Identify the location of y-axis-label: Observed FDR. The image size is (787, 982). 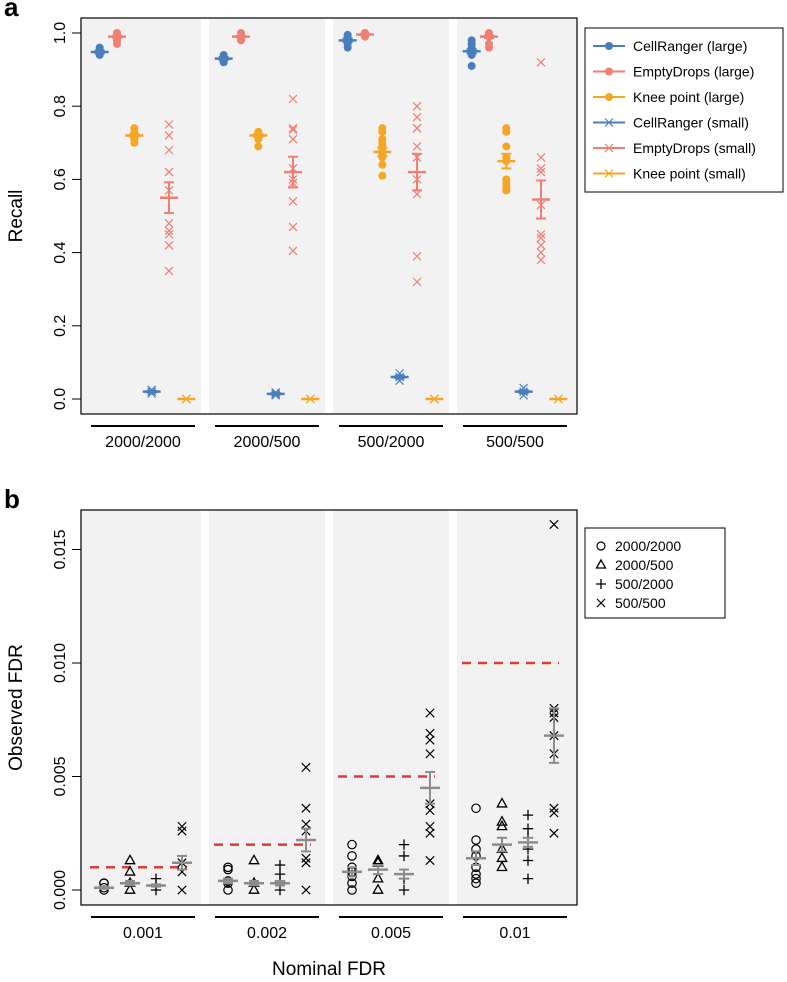
(16, 707).